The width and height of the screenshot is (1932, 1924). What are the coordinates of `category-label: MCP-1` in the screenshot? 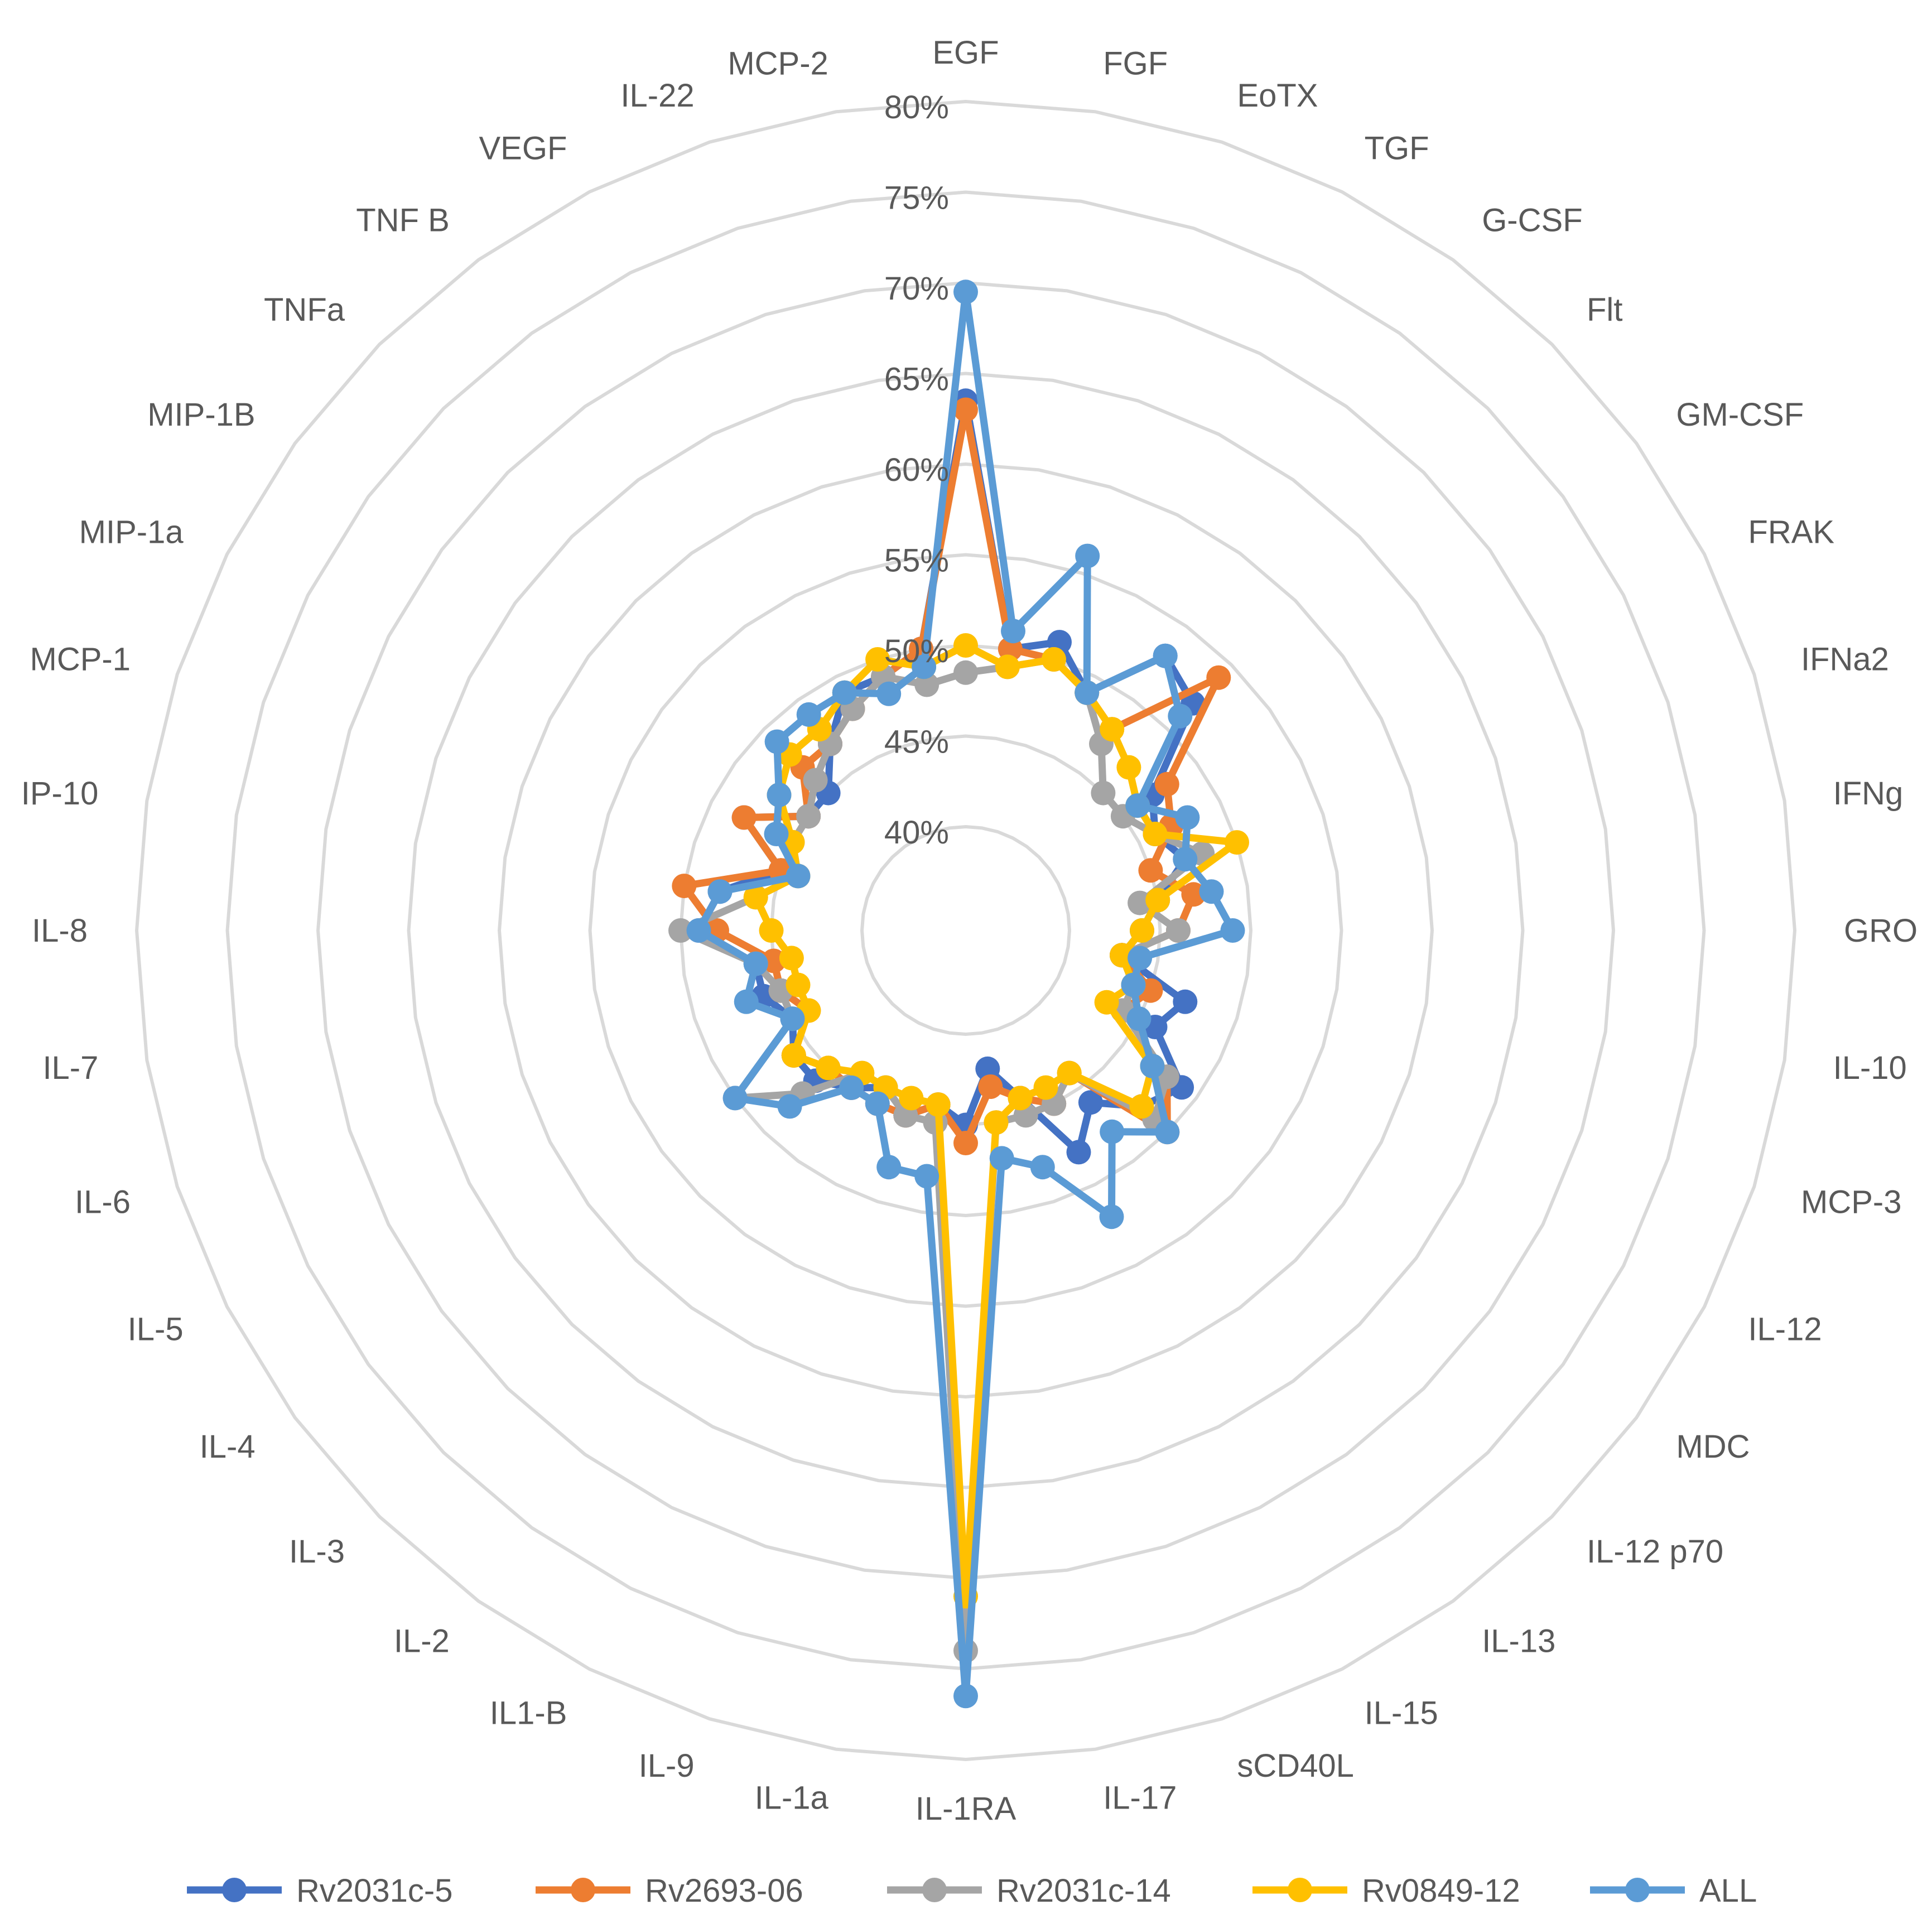 It's located at (80, 660).